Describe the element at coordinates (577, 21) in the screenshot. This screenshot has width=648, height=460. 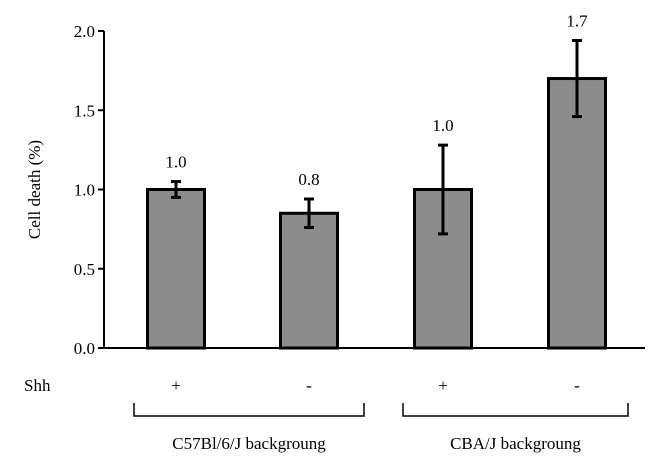
I see `data-label-3: 1.7` at that location.